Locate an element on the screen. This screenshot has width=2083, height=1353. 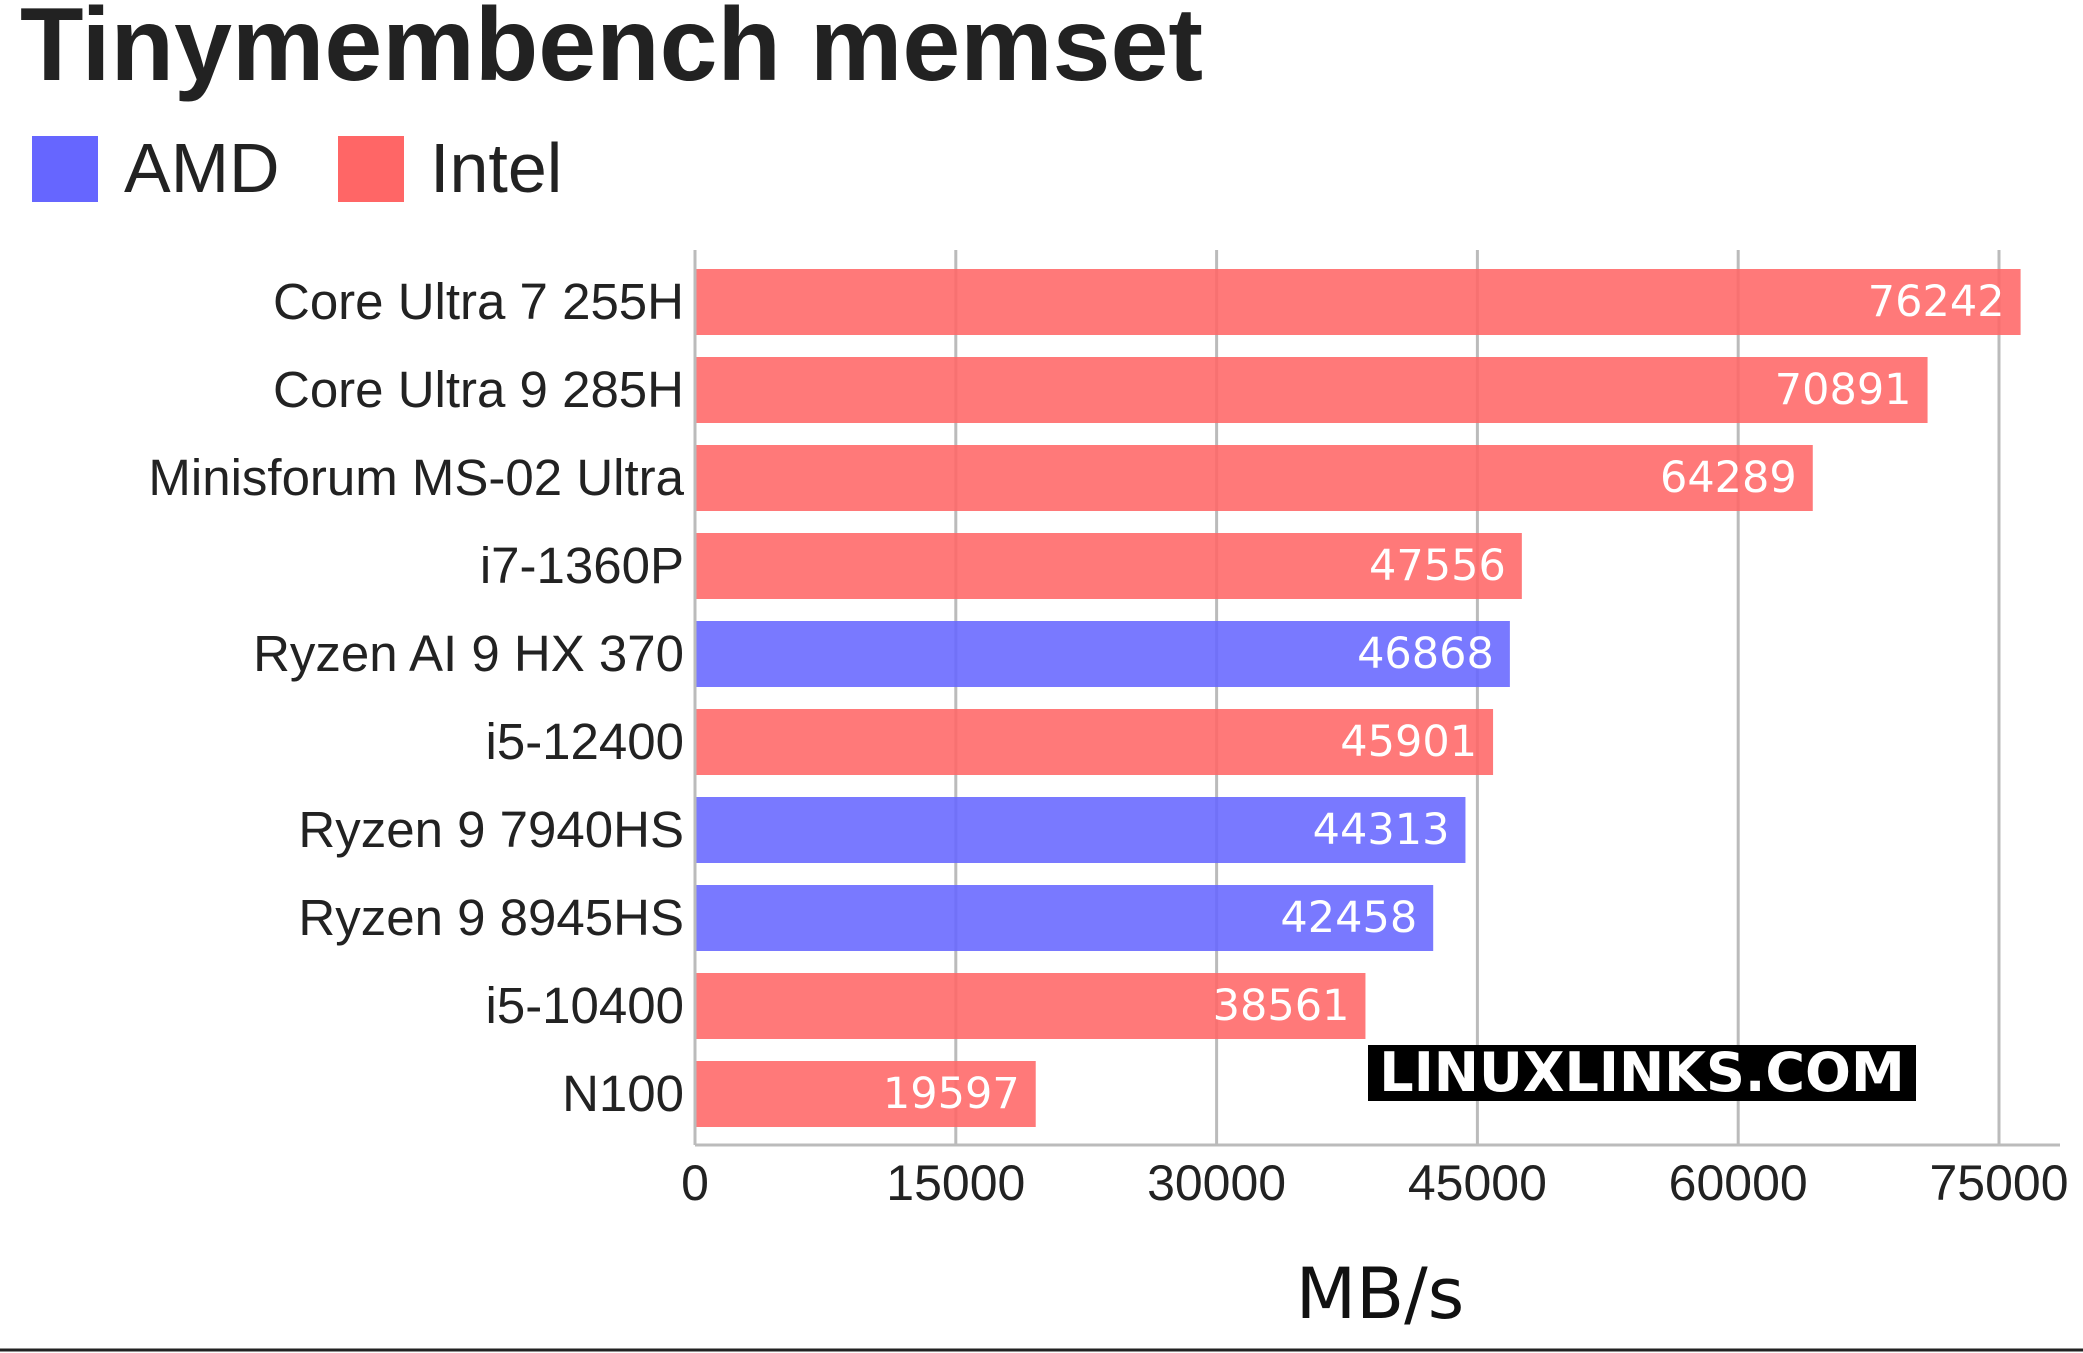
category-label-9: N100 is located at coordinates (623, 1093).